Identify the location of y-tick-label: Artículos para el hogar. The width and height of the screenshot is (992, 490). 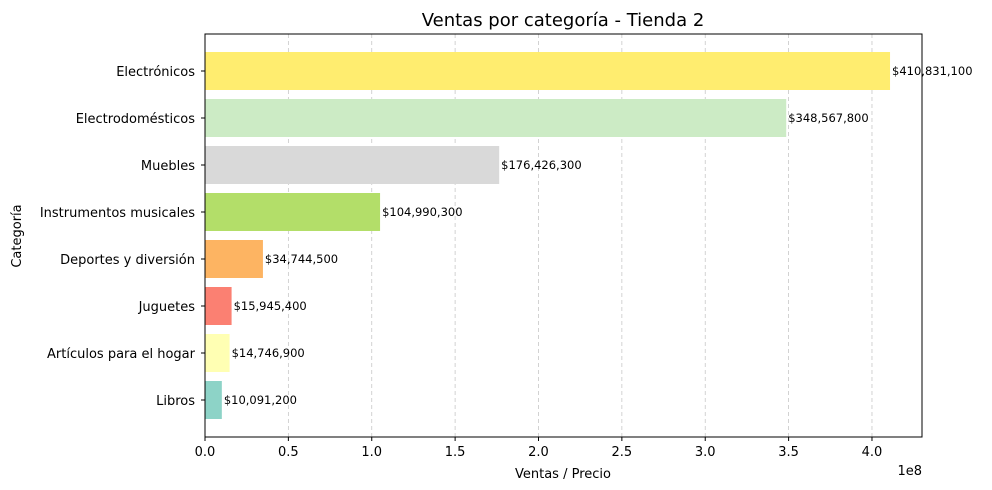
(121, 354).